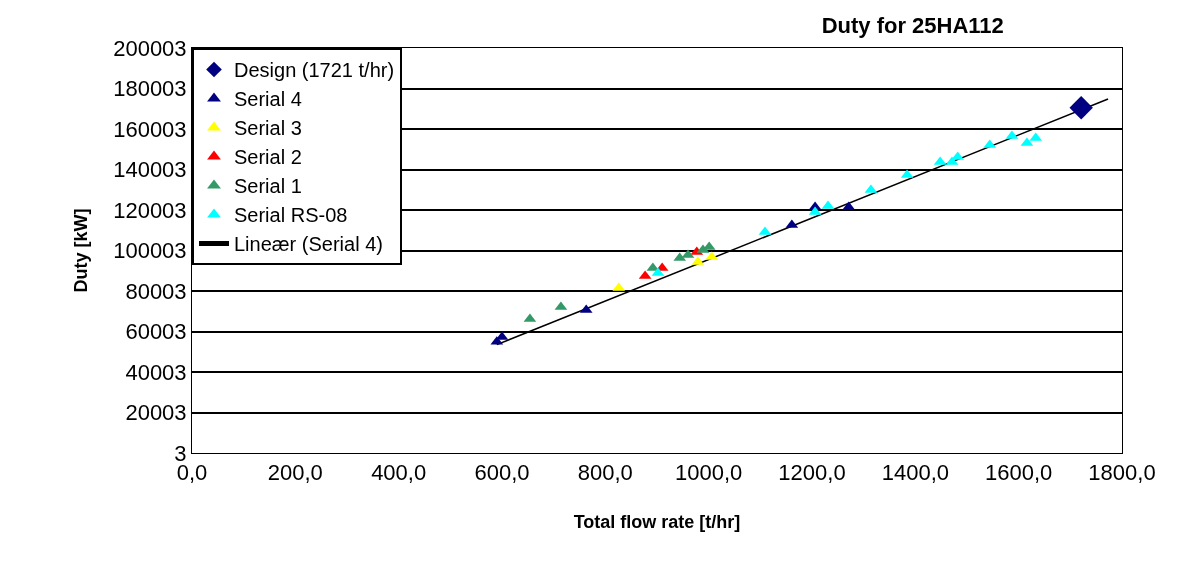 This screenshot has width=1177, height=565. Describe the element at coordinates (268, 186) in the screenshot. I see `legend-label: Serial 1` at that location.